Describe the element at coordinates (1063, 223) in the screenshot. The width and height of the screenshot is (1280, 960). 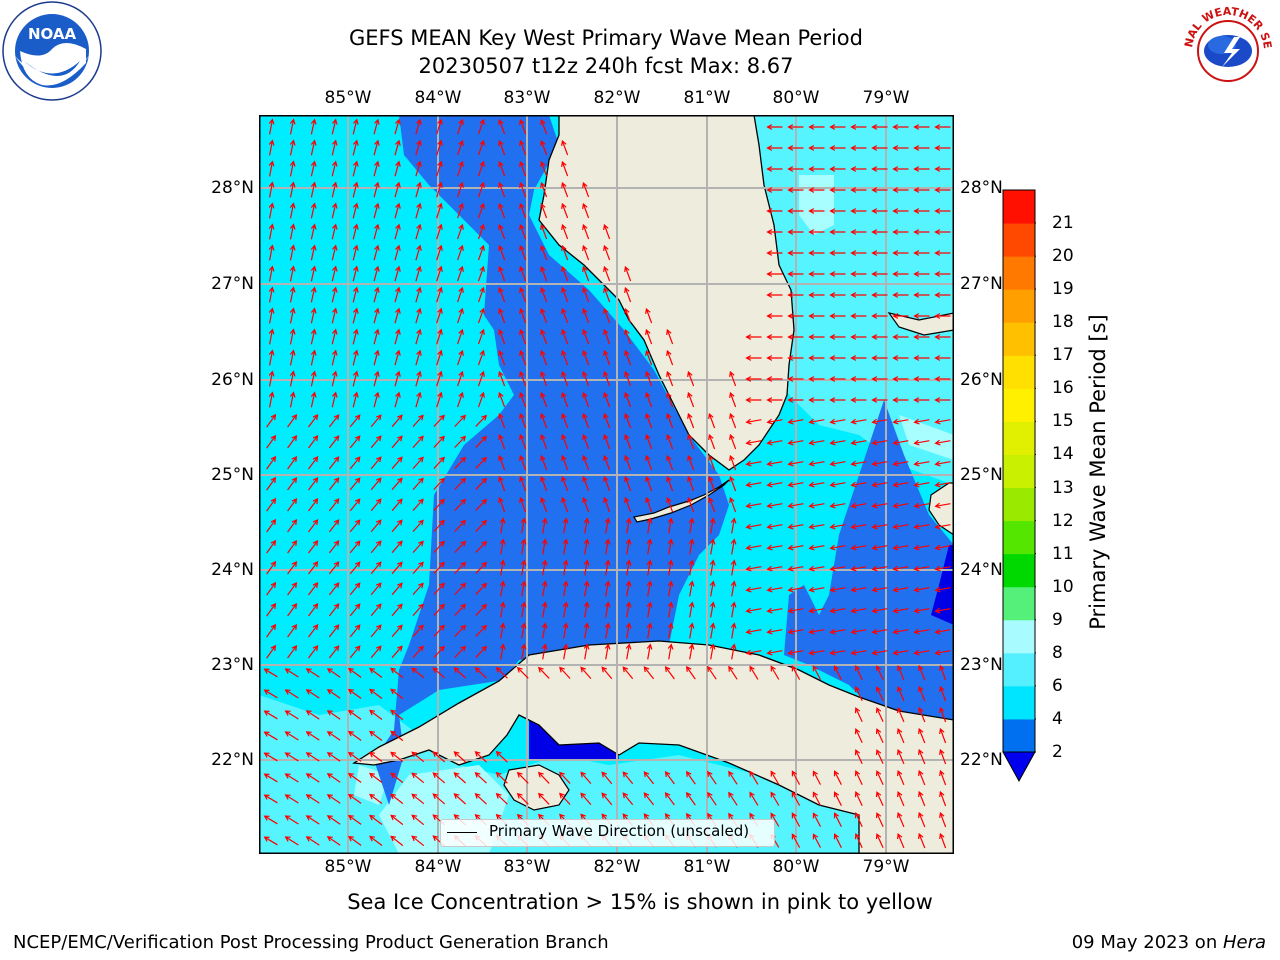
I see `colorbar-tick-label: 21` at that location.